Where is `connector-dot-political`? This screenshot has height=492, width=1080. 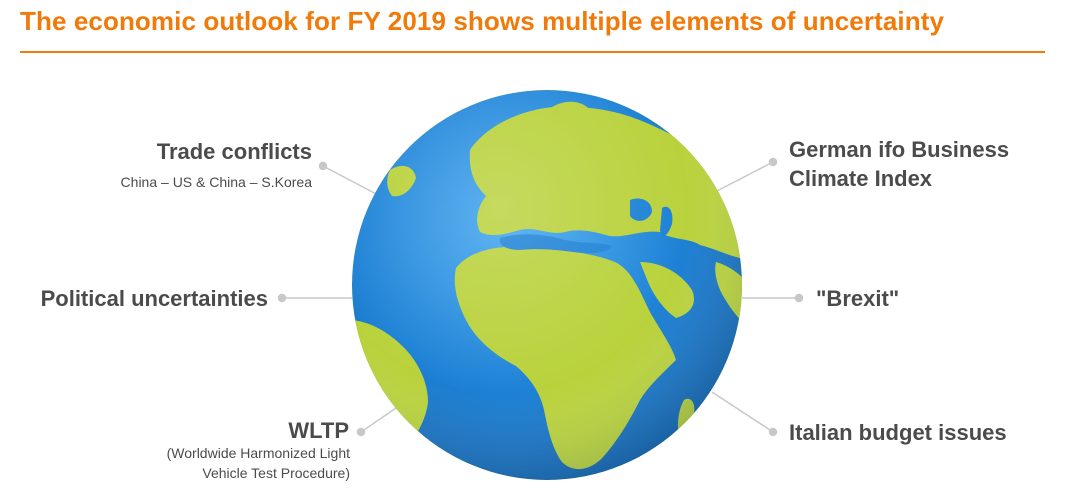 connector-dot-political is located at coordinates (282, 298).